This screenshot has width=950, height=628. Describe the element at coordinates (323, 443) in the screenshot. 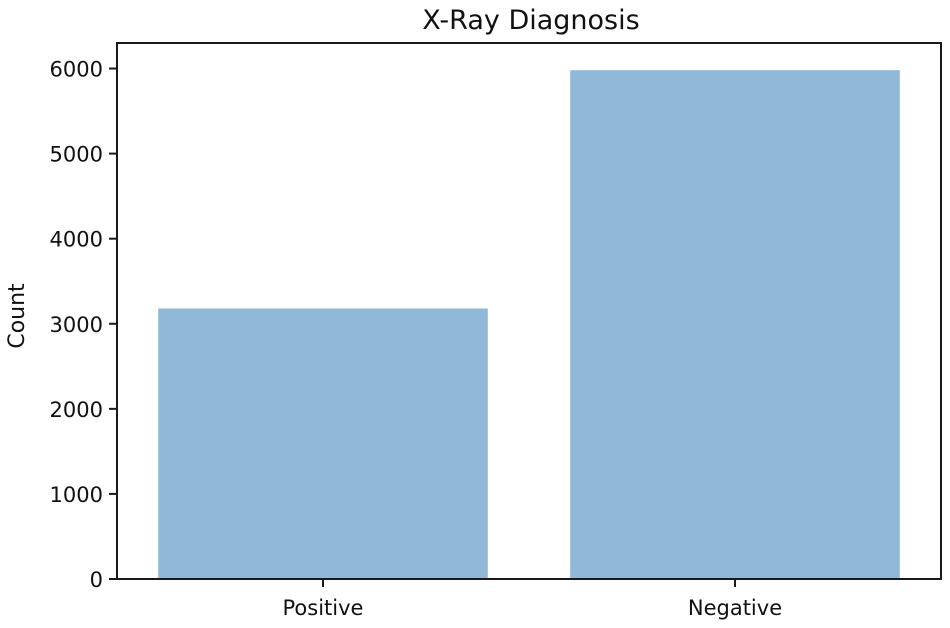

I see `bar-positive` at that location.